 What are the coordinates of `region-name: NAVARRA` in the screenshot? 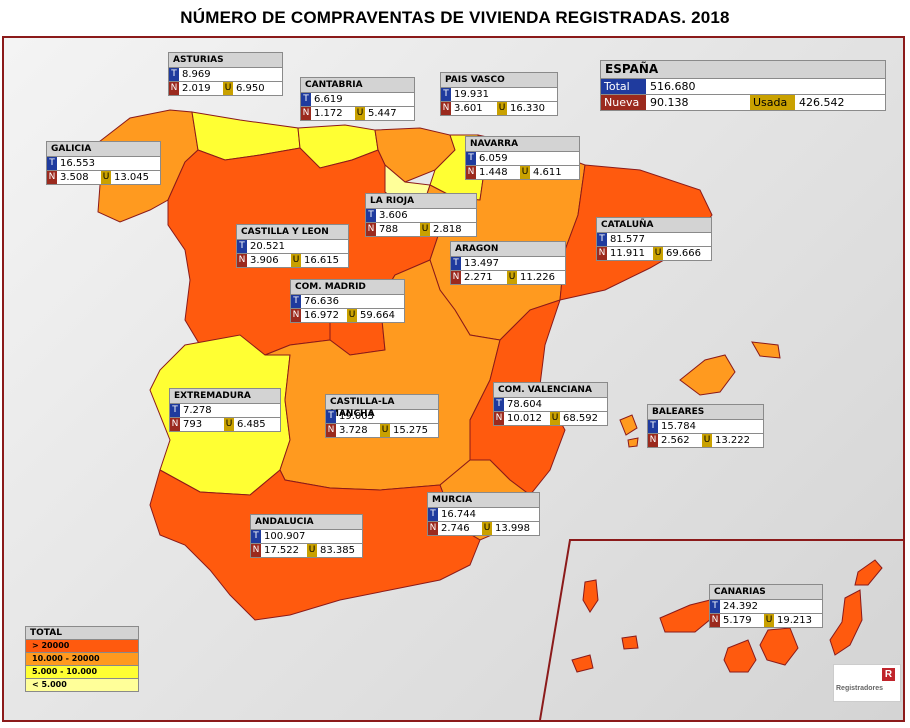 It's located at (522, 144).